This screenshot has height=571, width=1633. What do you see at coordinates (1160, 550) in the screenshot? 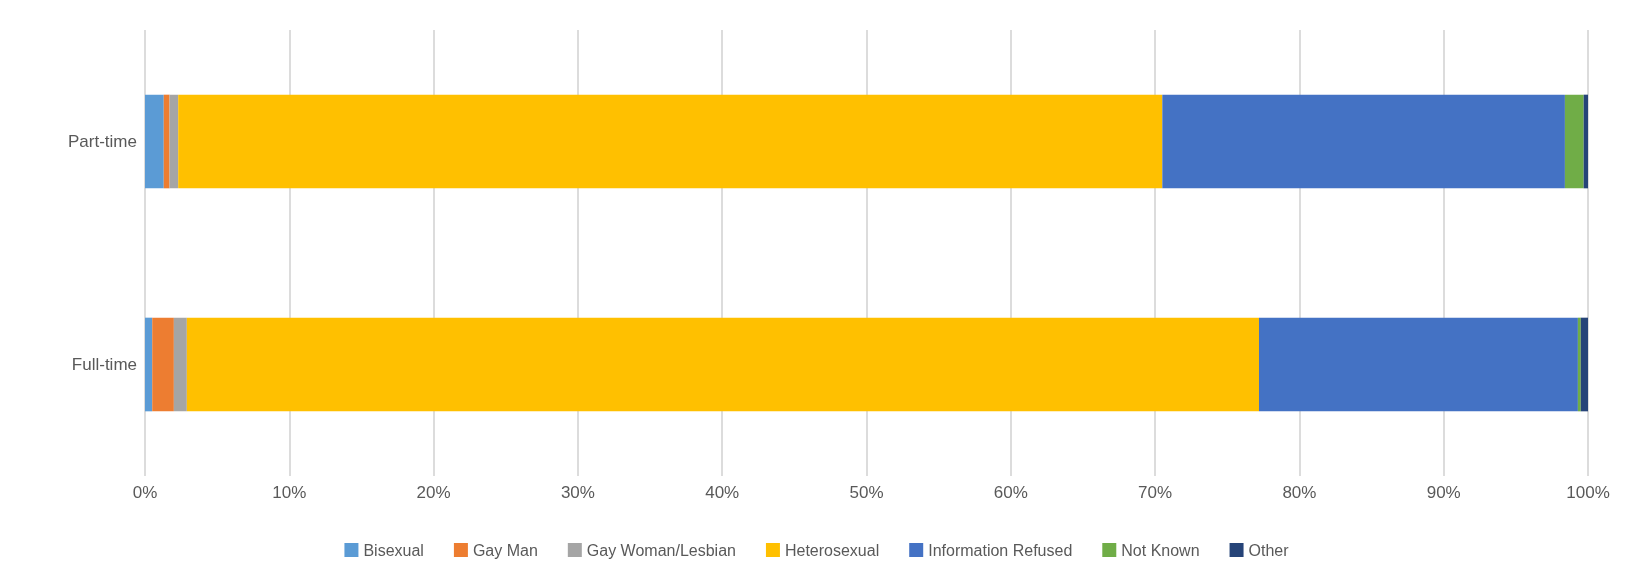
I see `legend-label: Not Known` at bounding box center [1160, 550].